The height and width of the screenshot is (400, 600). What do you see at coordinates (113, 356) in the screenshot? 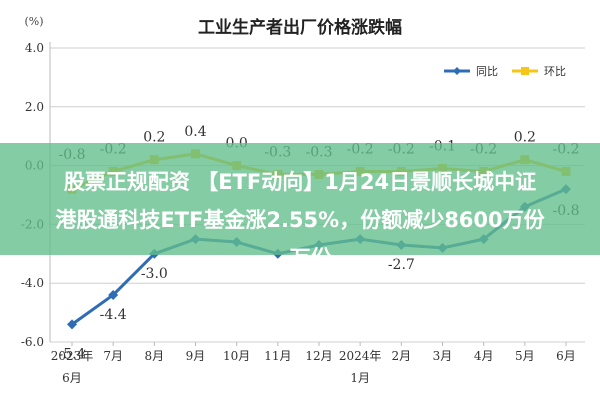
I see `x-tick-label: 7月` at bounding box center [113, 356].